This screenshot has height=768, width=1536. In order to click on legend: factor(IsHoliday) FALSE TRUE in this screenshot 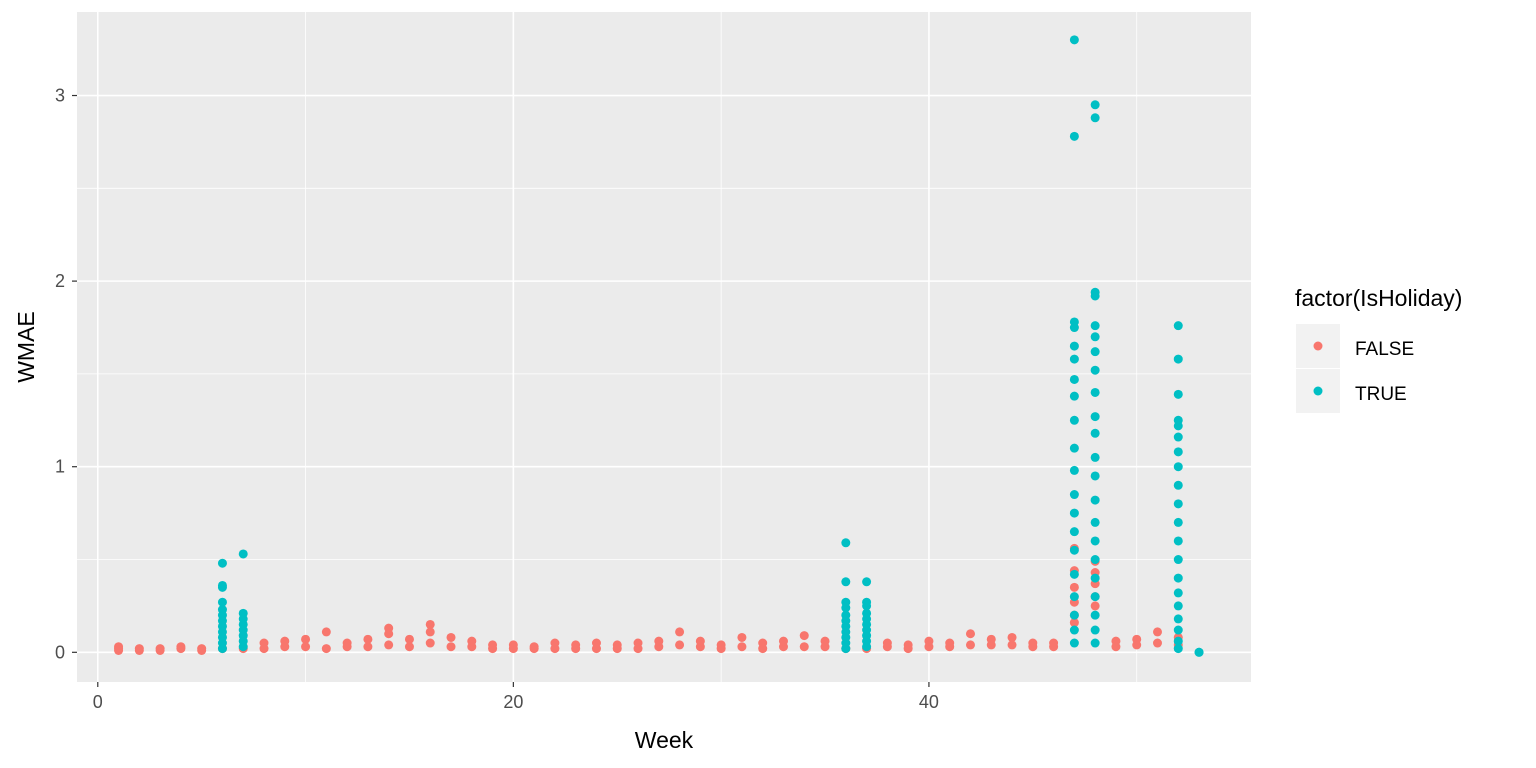, I will do `click(1378, 349)`.